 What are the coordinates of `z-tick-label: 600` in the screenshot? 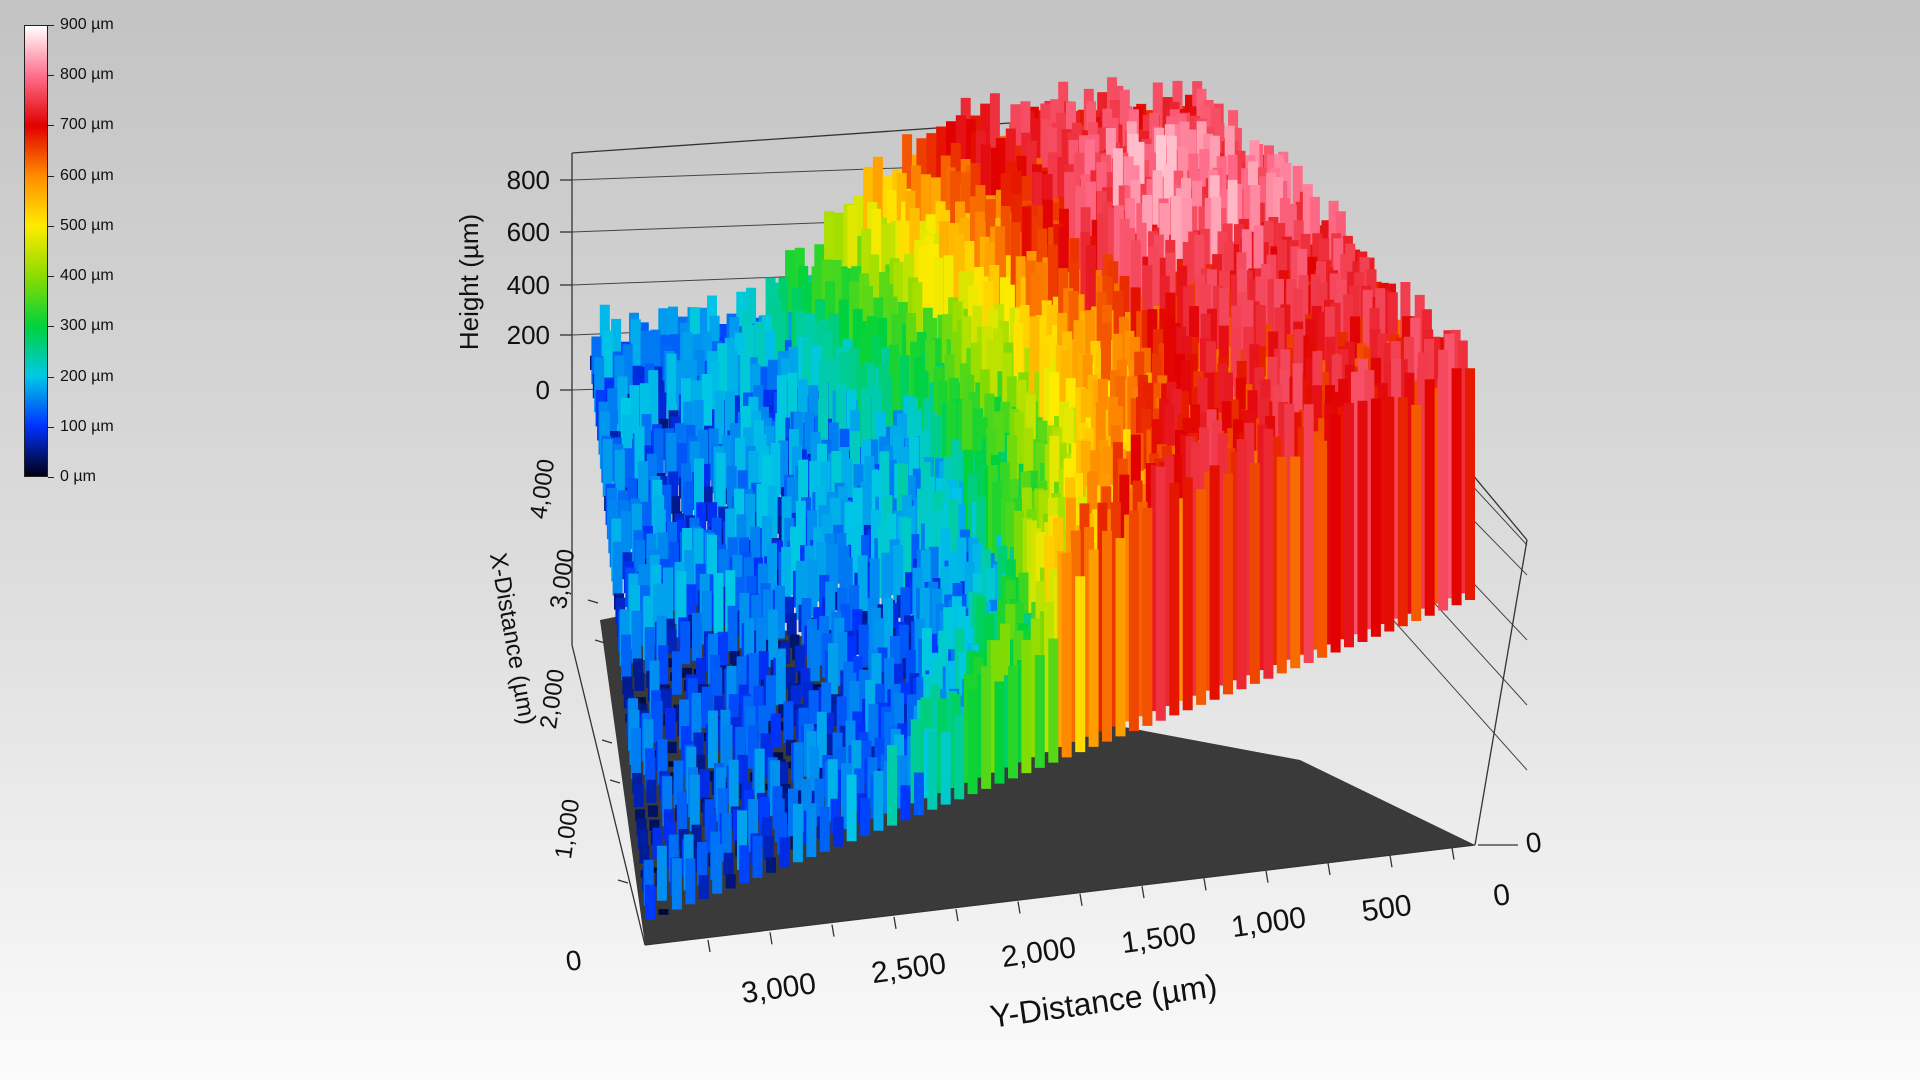 It's located at (528, 232).